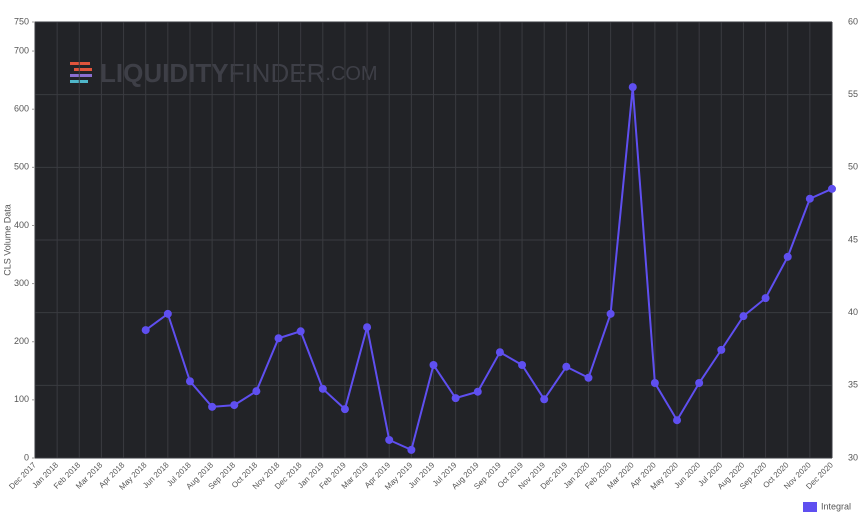 The width and height of the screenshot is (868, 529). Describe the element at coordinates (21, 225) in the screenshot. I see `y-tick-label: 400` at that location.